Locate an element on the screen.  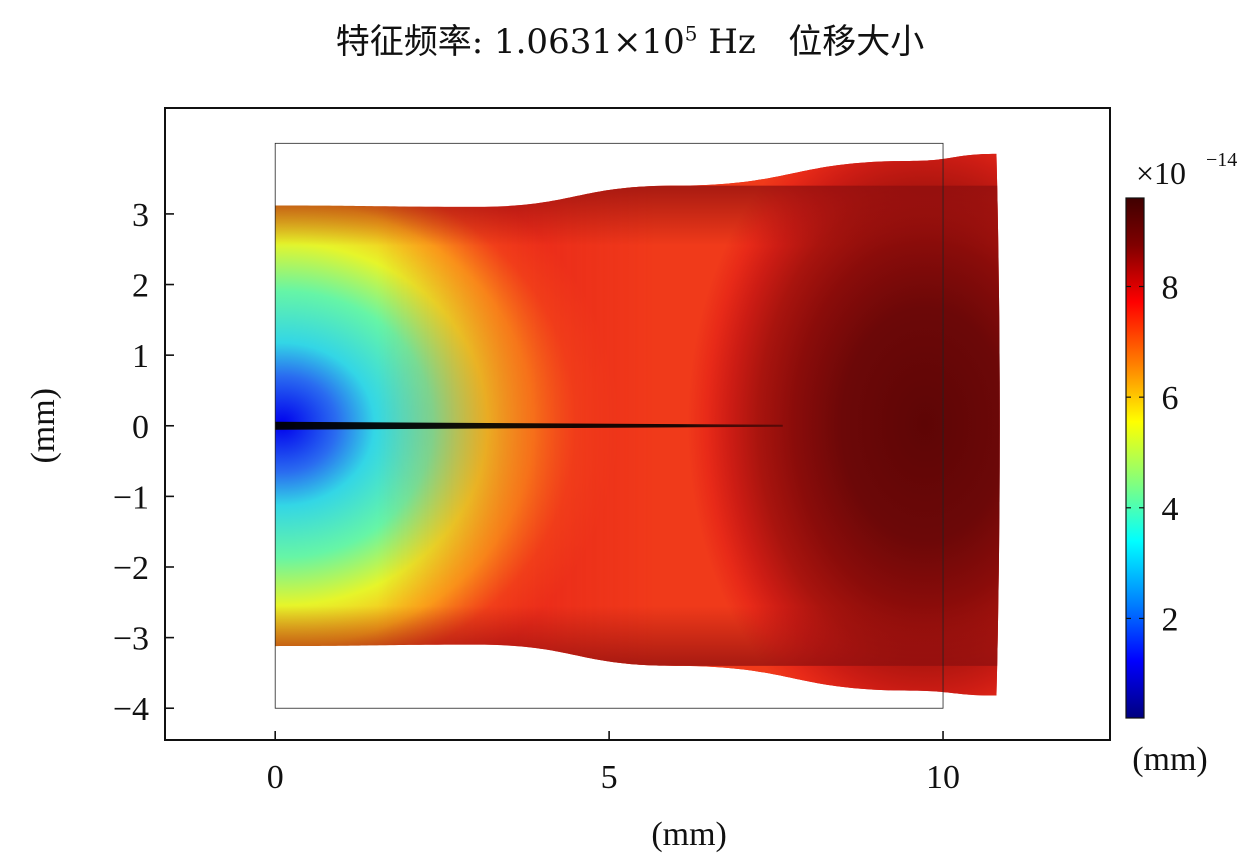
field-top-edge-shade is located at coordinates (637, 215).